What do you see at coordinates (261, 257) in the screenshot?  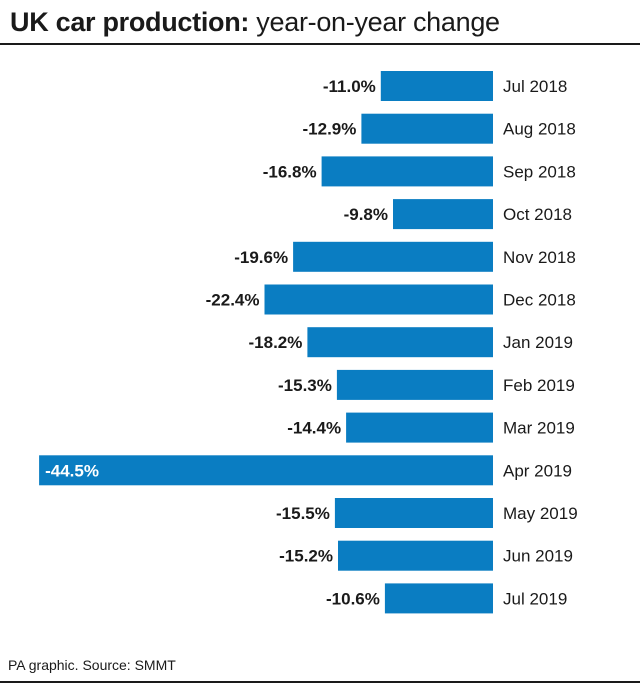 I see `value-label-4: -19.6%` at bounding box center [261, 257].